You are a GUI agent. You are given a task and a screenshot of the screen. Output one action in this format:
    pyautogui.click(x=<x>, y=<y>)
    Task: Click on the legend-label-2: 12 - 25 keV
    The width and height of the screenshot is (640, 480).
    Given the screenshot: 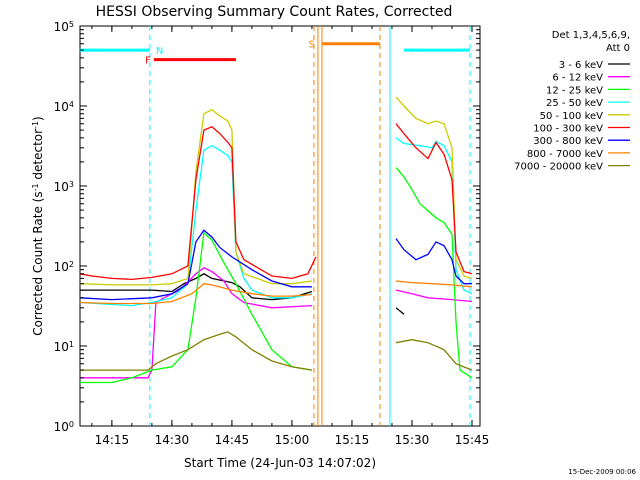 What is the action you would take?
    pyautogui.click(x=574, y=90)
    